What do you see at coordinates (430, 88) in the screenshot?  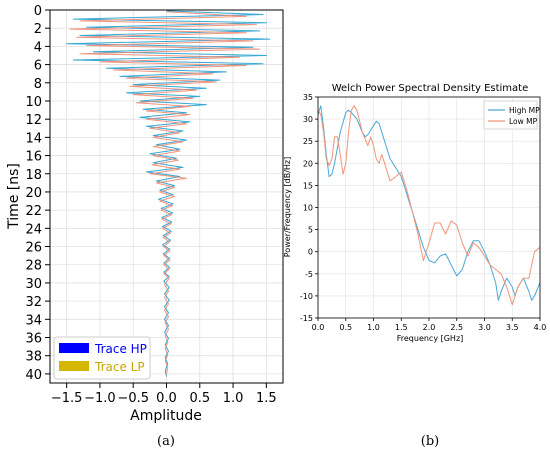 I see `panel-b-title: Welch Power Spectral Density Estimate` at bounding box center [430, 88].